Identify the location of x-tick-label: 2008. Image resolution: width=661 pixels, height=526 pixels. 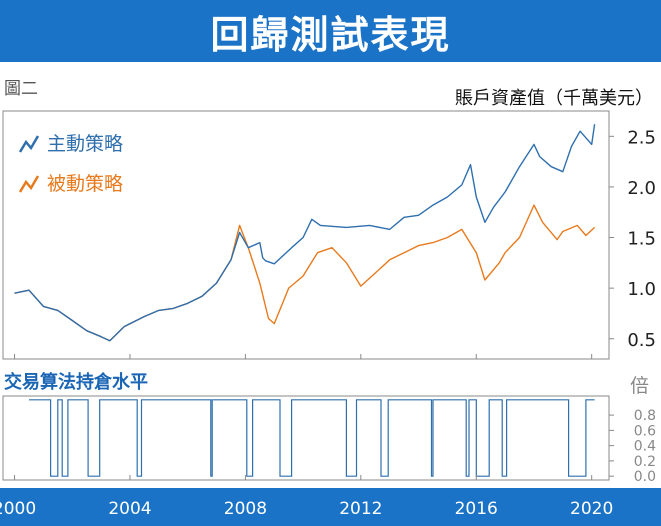
(245, 509).